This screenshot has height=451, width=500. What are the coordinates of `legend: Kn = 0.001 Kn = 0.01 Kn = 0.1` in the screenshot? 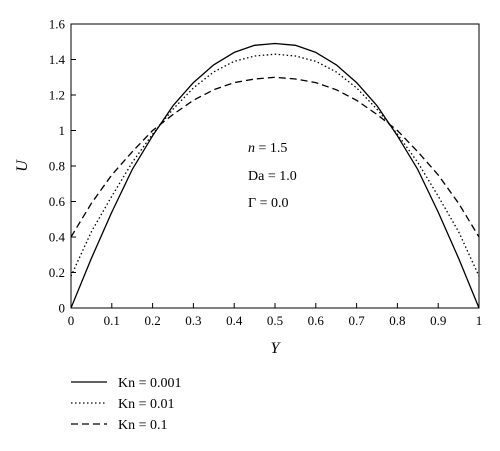 It's located at (126, 404).